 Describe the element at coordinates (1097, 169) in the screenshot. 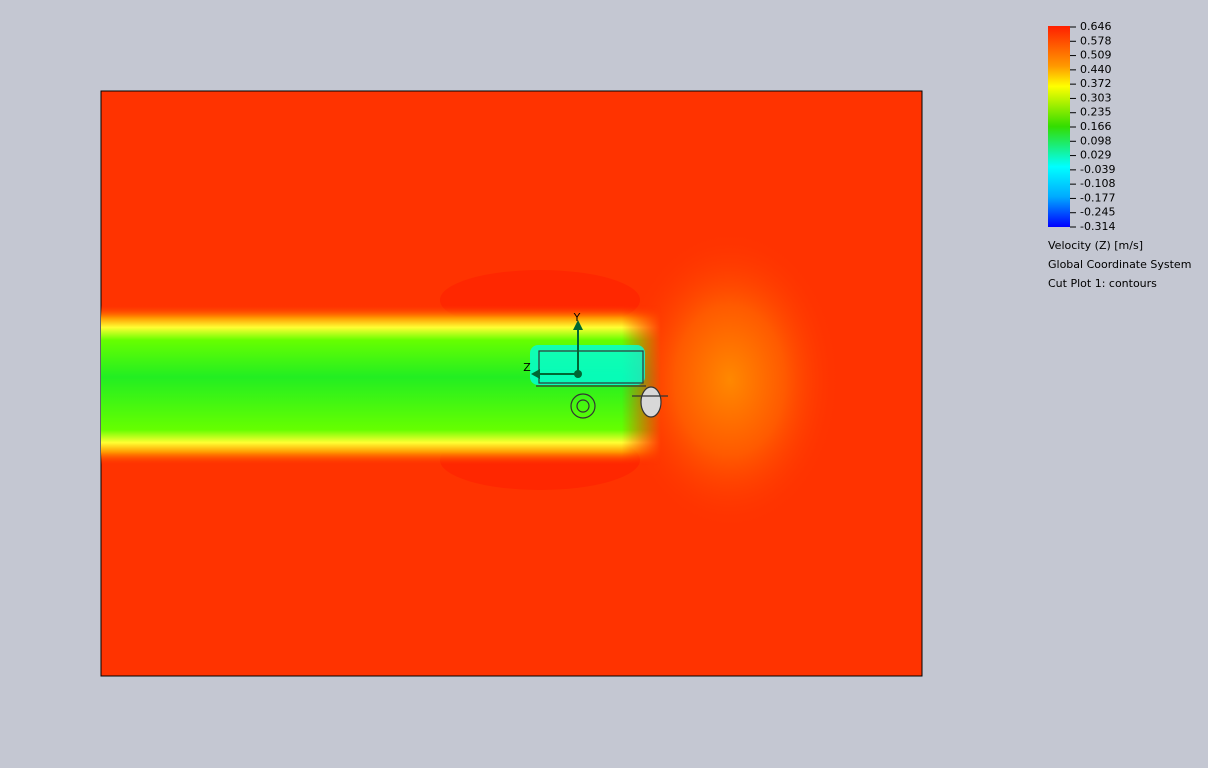

I see `scale-tick-label: -0.039` at that location.